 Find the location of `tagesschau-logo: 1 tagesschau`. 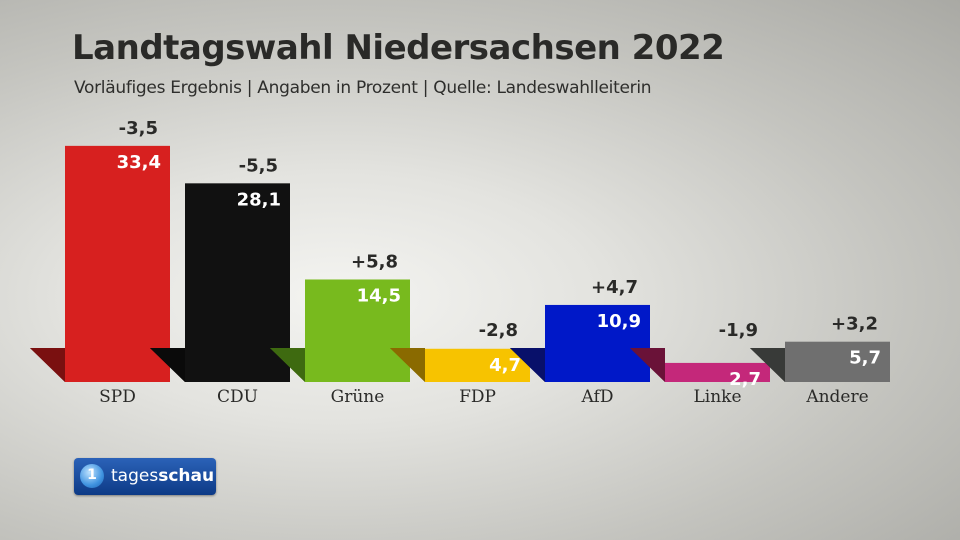

tagesschau-logo: 1 tagesschau is located at coordinates (145, 476).